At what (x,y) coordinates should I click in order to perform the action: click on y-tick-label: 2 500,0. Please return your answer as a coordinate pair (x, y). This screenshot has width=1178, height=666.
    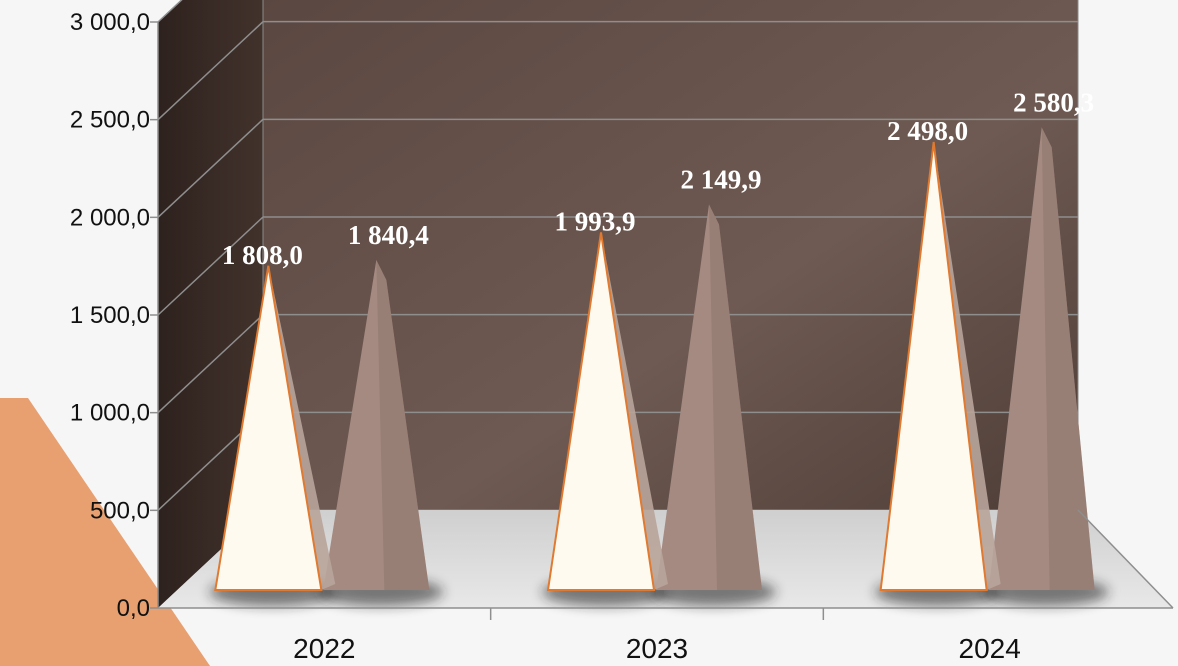
    Looking at the image, I should click on (110, 120).